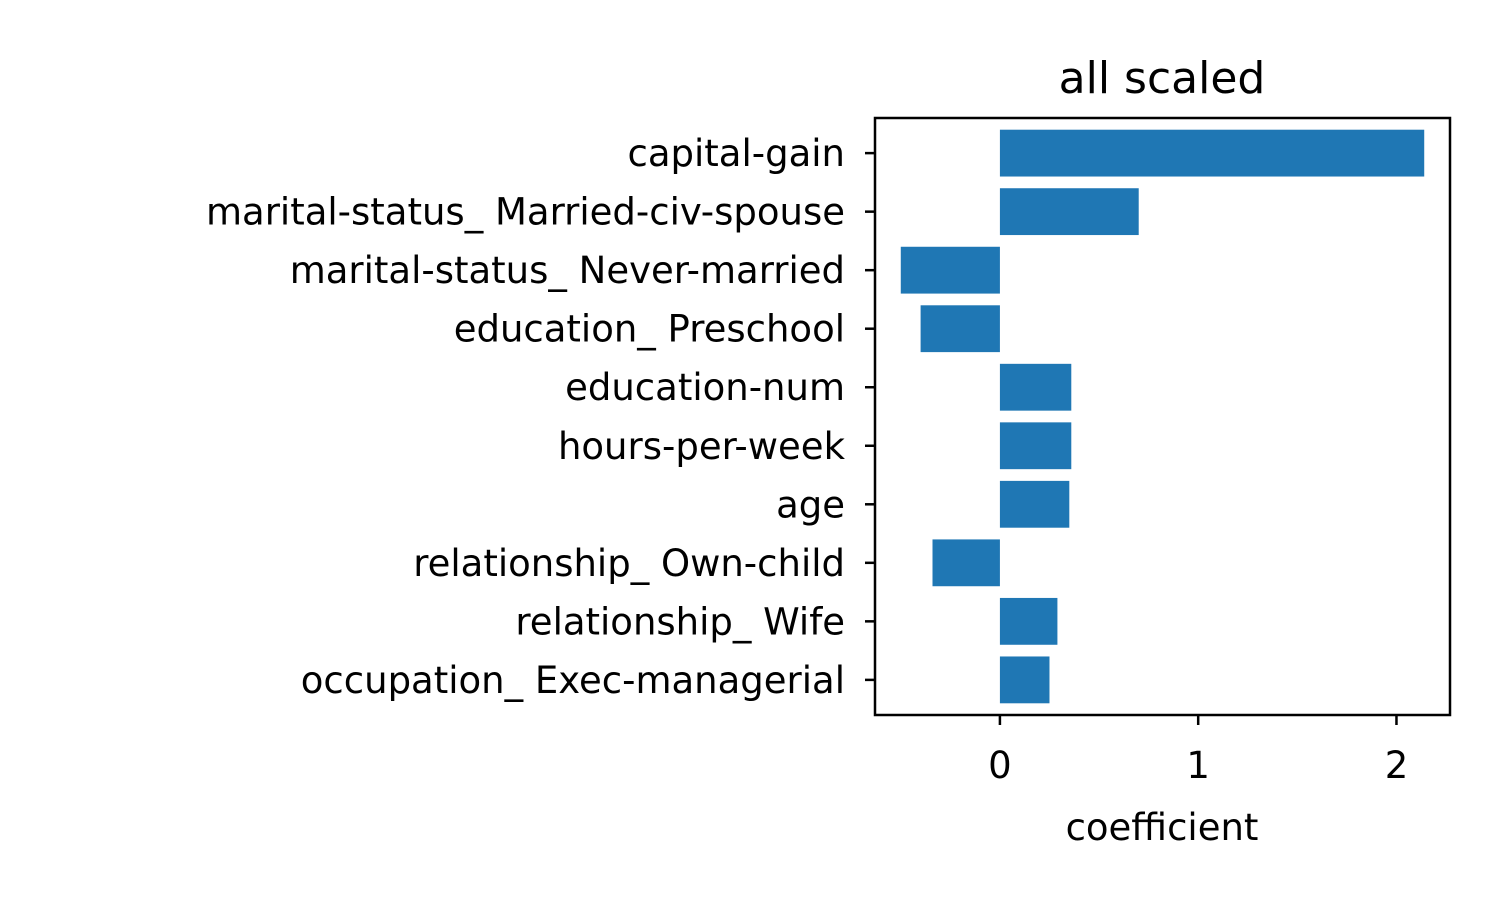 The width and height of the screenshot is (1500, 900). Describe the element at coordinates (649, 329) in the screenshot. I see `y-tick-label: education_ Preschool` at that location.